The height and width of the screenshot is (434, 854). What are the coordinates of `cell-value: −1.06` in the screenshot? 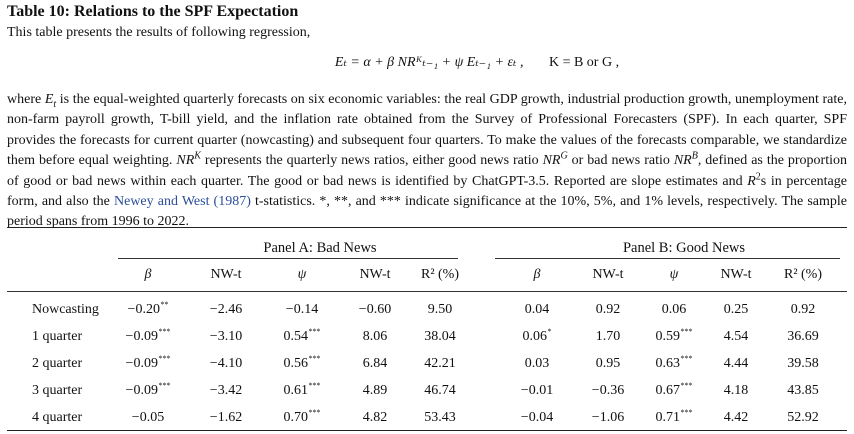 It's located at (608, 417).